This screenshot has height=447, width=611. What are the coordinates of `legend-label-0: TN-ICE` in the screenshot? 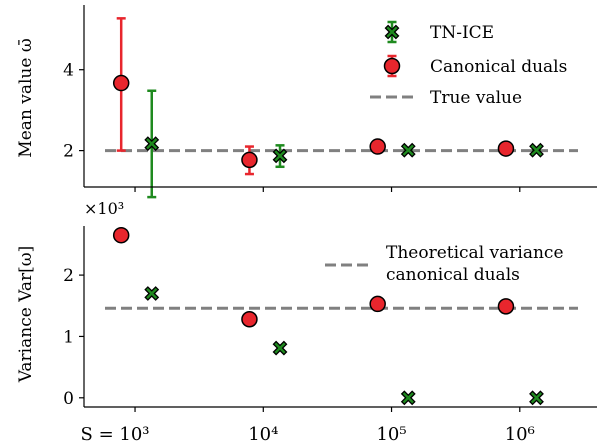 It's located at (462, 33).